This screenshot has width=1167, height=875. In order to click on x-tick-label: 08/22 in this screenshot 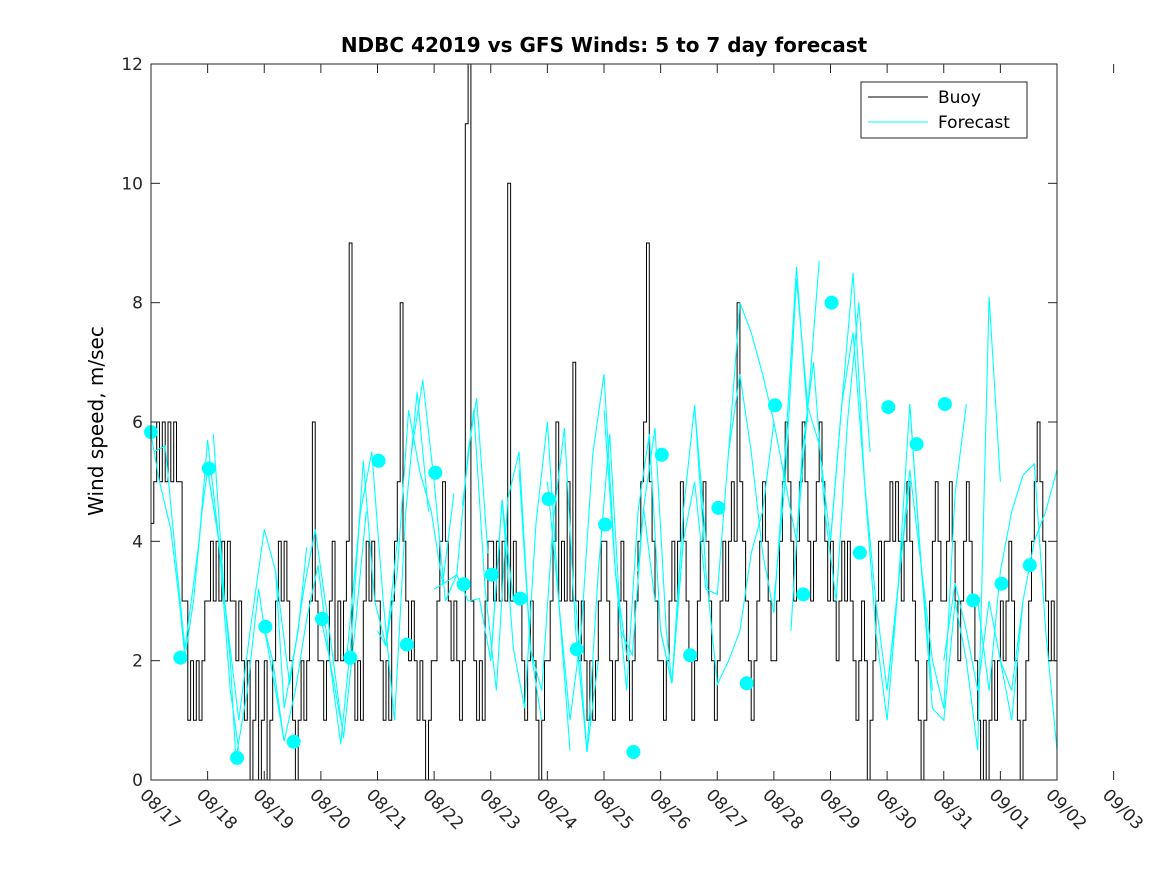, I will do `click(443, 809)`.